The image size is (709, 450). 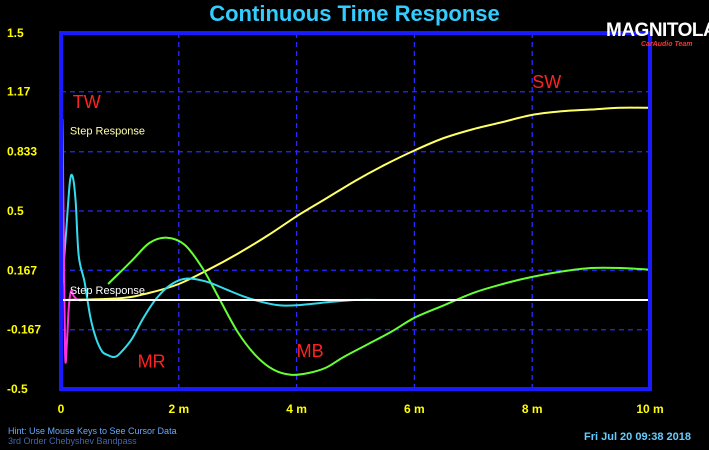 I want to click on brand-logo: MAGNITOLA, so click(x=657, y=30).